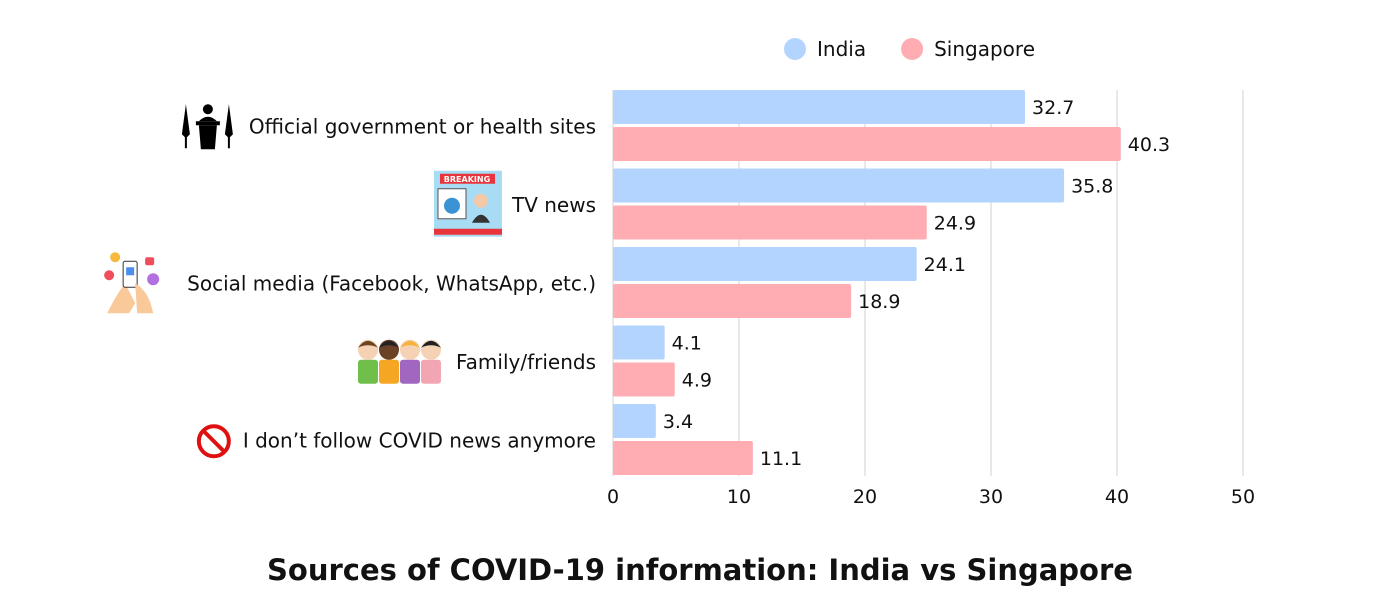  I want to click on data-label: 4.9, so click(697, 381).